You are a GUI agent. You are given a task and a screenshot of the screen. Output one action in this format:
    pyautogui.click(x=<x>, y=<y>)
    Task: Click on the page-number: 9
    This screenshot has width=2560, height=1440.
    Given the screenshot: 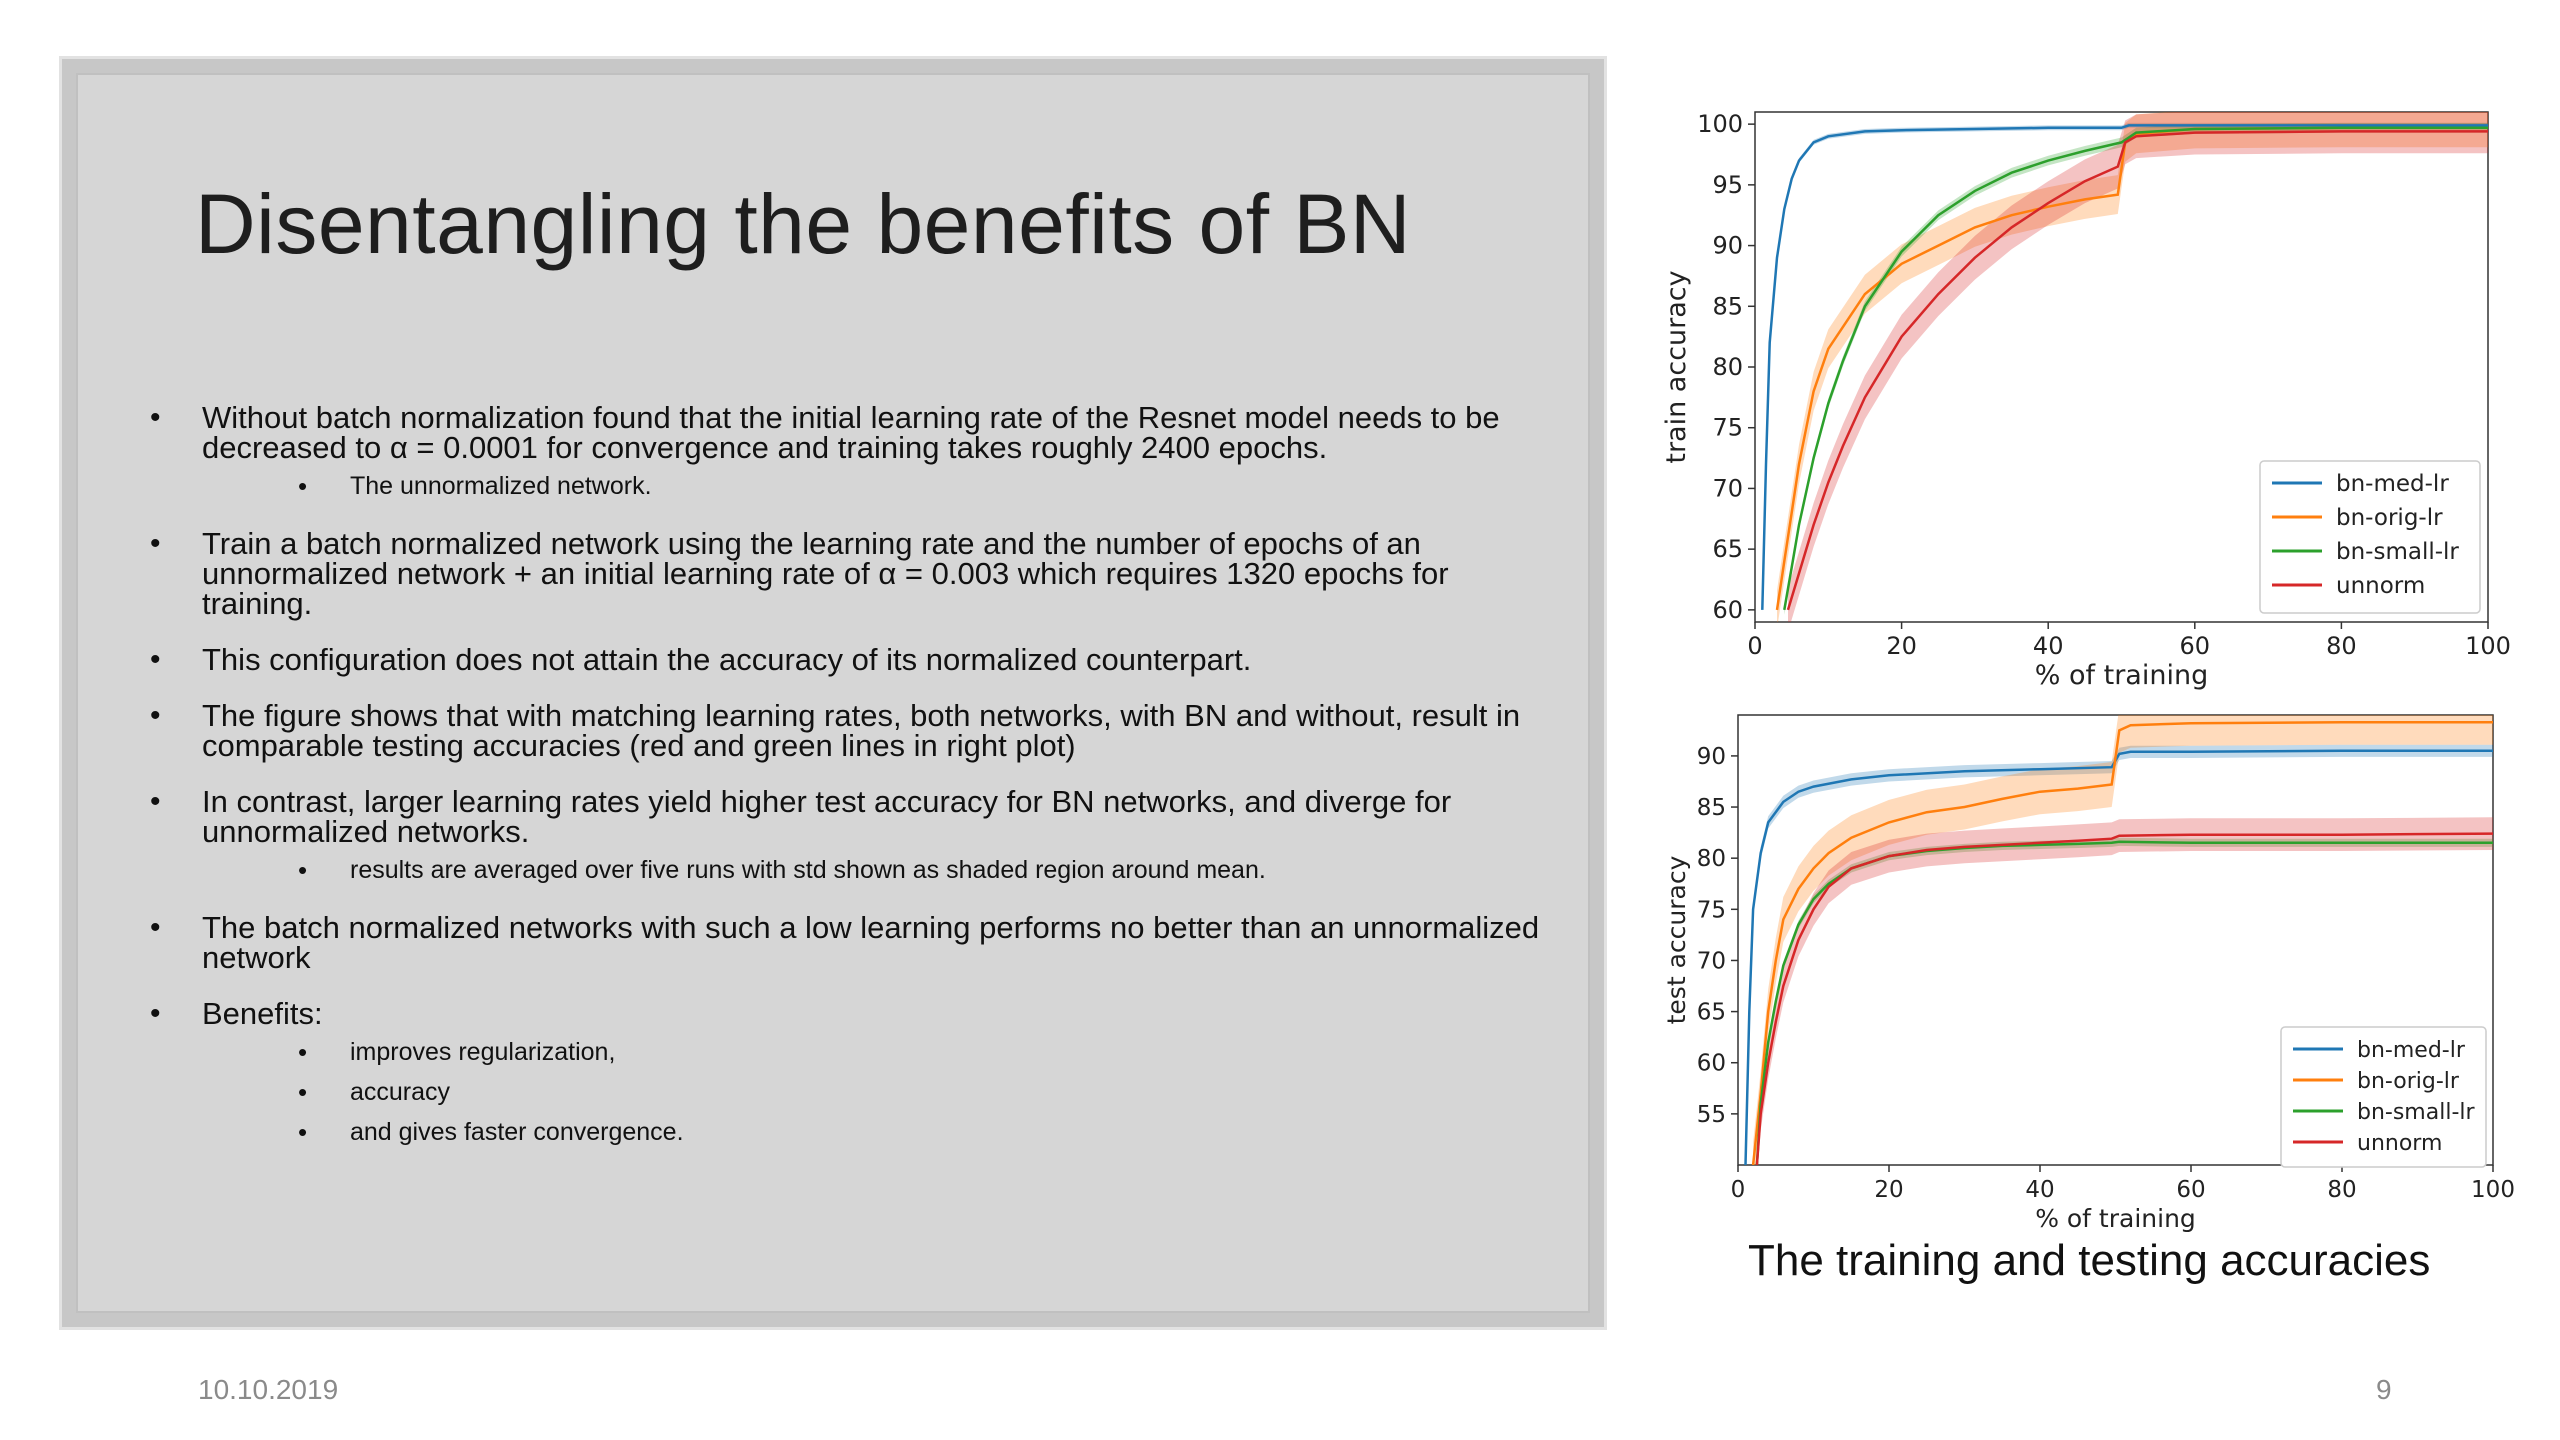 What is the action you would take?
    pyautogui.click(x=2384, y=1389)
    